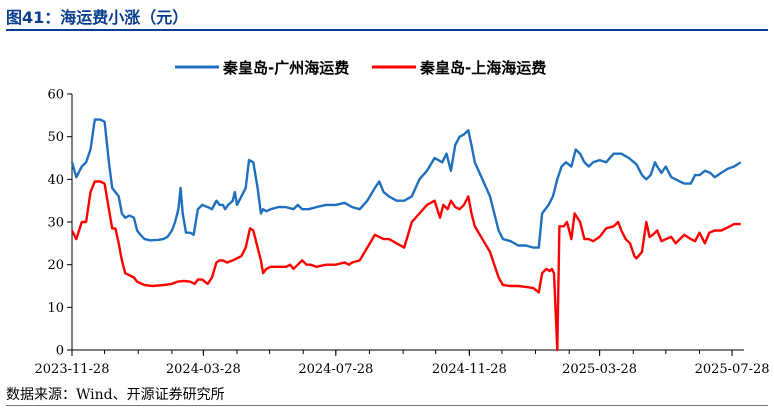  I want to click on figure-title: 图41：海运费小涨（元）, so click(97, 17).